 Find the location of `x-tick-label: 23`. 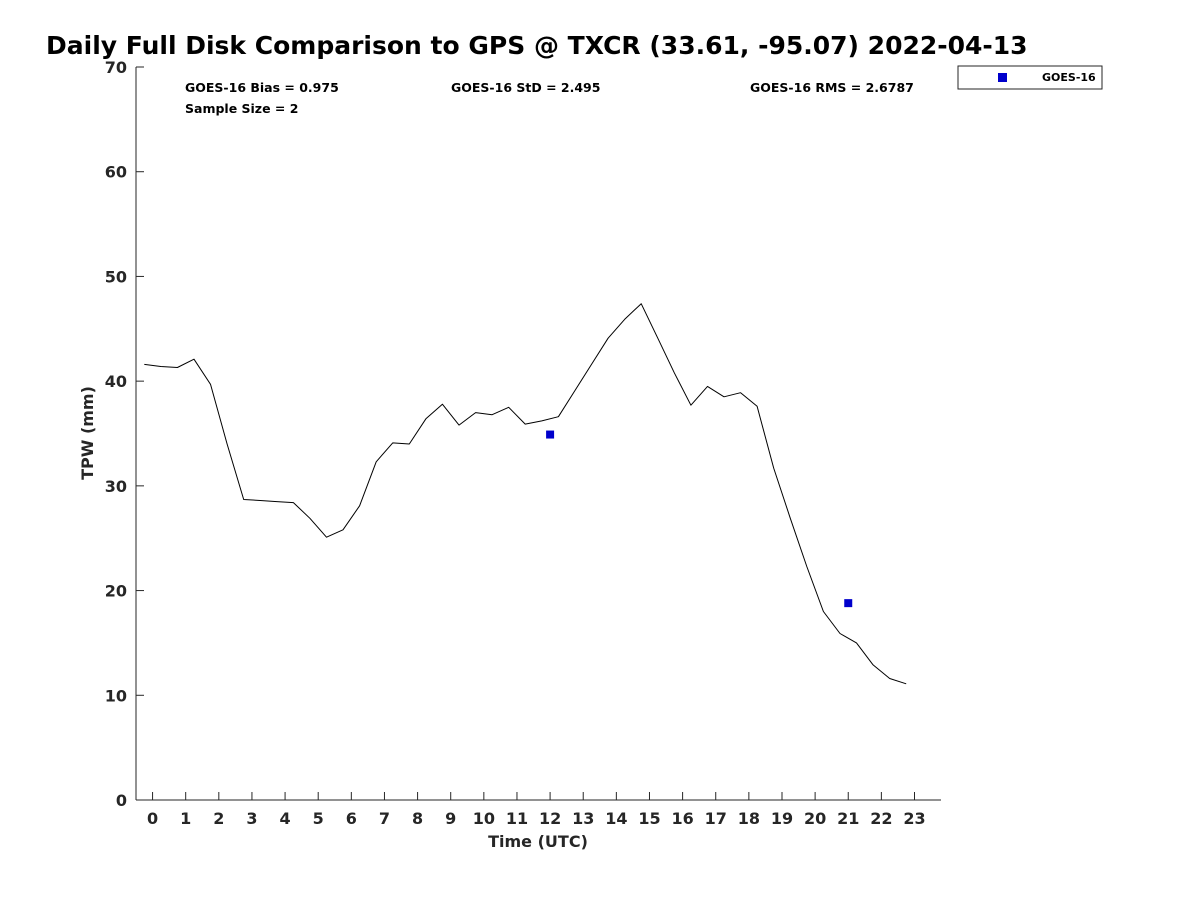

x-tick-label: 23 is located at coordinates (914, 818).